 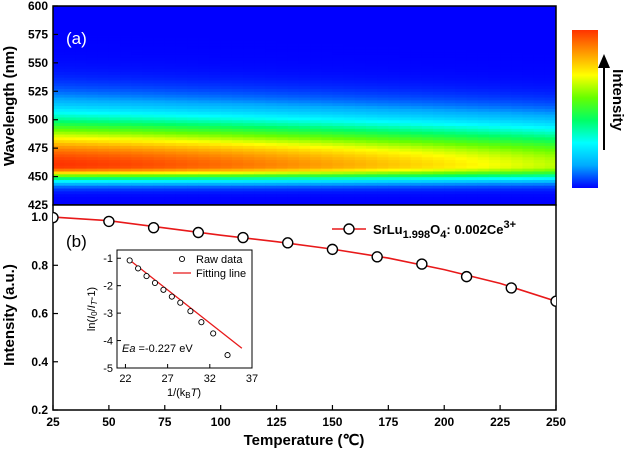 I want to click on data-point, so click(x=56, y=217).